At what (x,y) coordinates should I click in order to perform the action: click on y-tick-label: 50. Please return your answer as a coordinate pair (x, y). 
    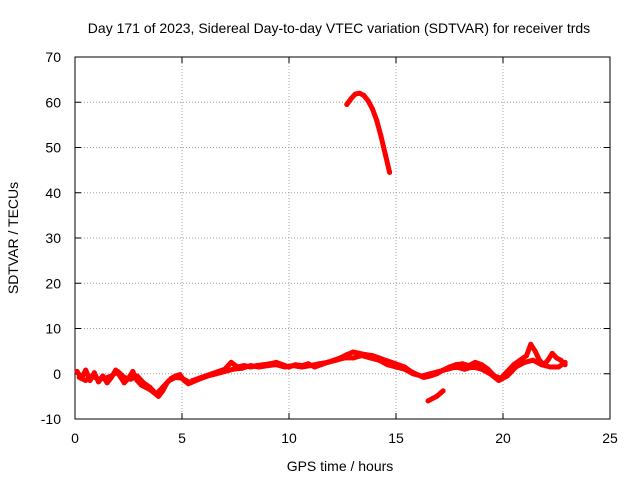
    Looking at the image, I should click on (53, 148).